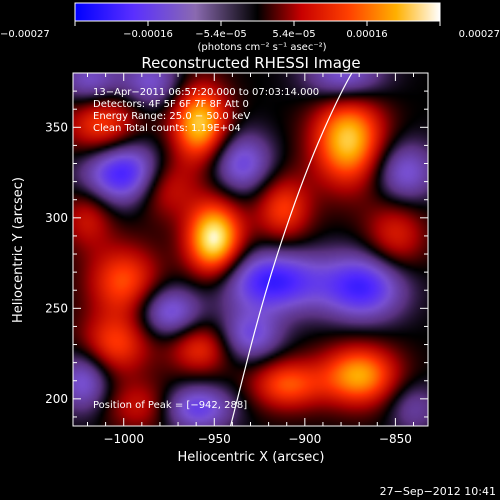 The image size is (500, 500). I want to click on colorbar-tick-label: −5.4e−05, so click(221, 34).